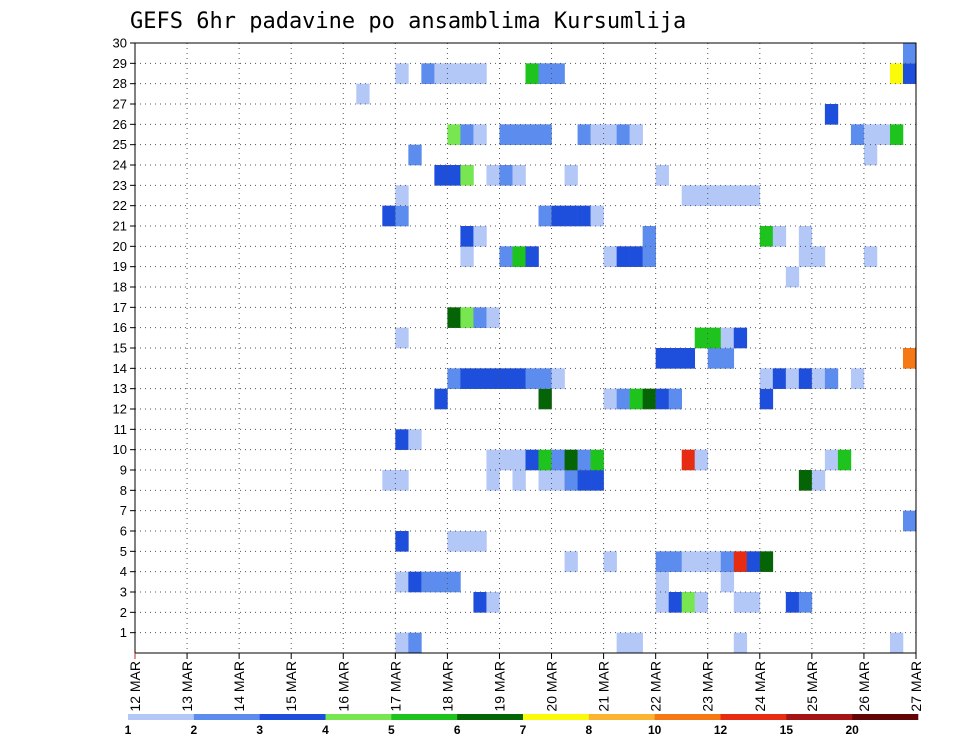 The image size is (960, 742). I want to click on legend-label: 10, so click(655, 730).